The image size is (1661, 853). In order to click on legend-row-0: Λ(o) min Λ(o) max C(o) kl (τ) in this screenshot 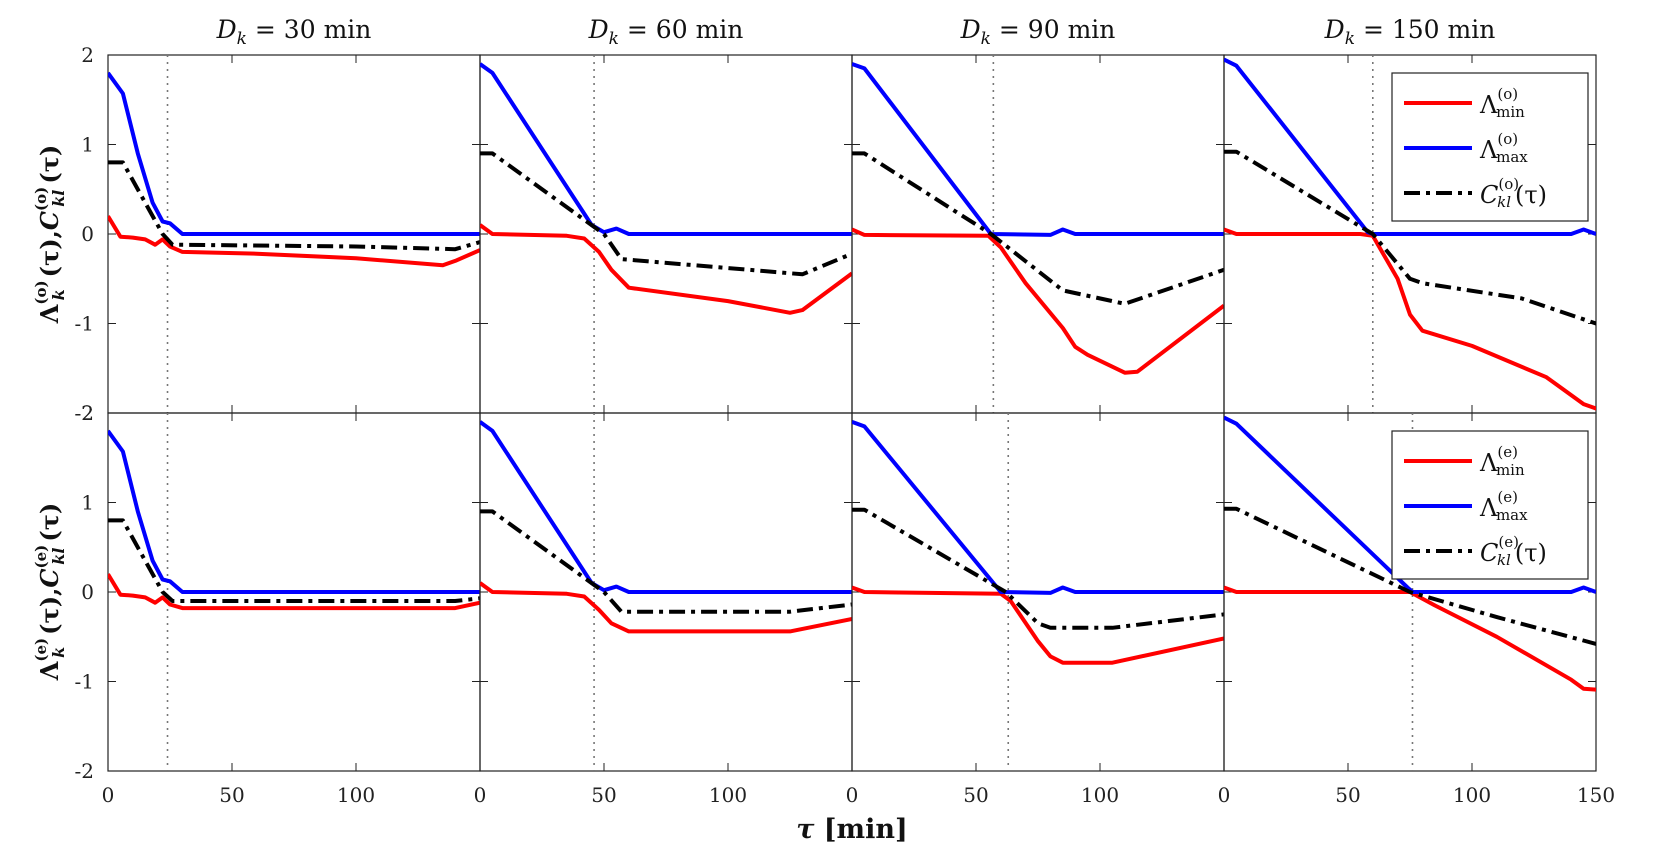, I will do `click(1490, 147)`.